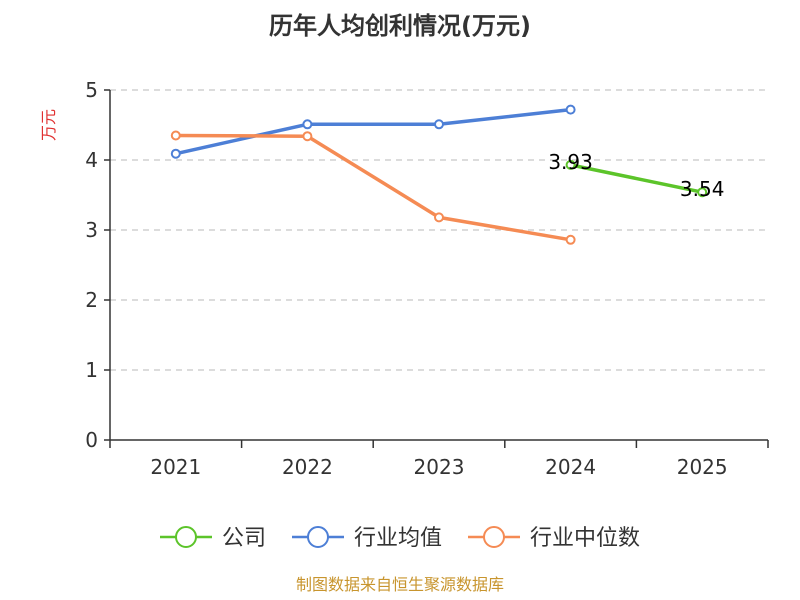 Image resolution: width=800 pixels, height=600 pixels. Describe the element at coordinates (48, 125) in the screenshot. I see `y-axis-label: 万元` at that location.